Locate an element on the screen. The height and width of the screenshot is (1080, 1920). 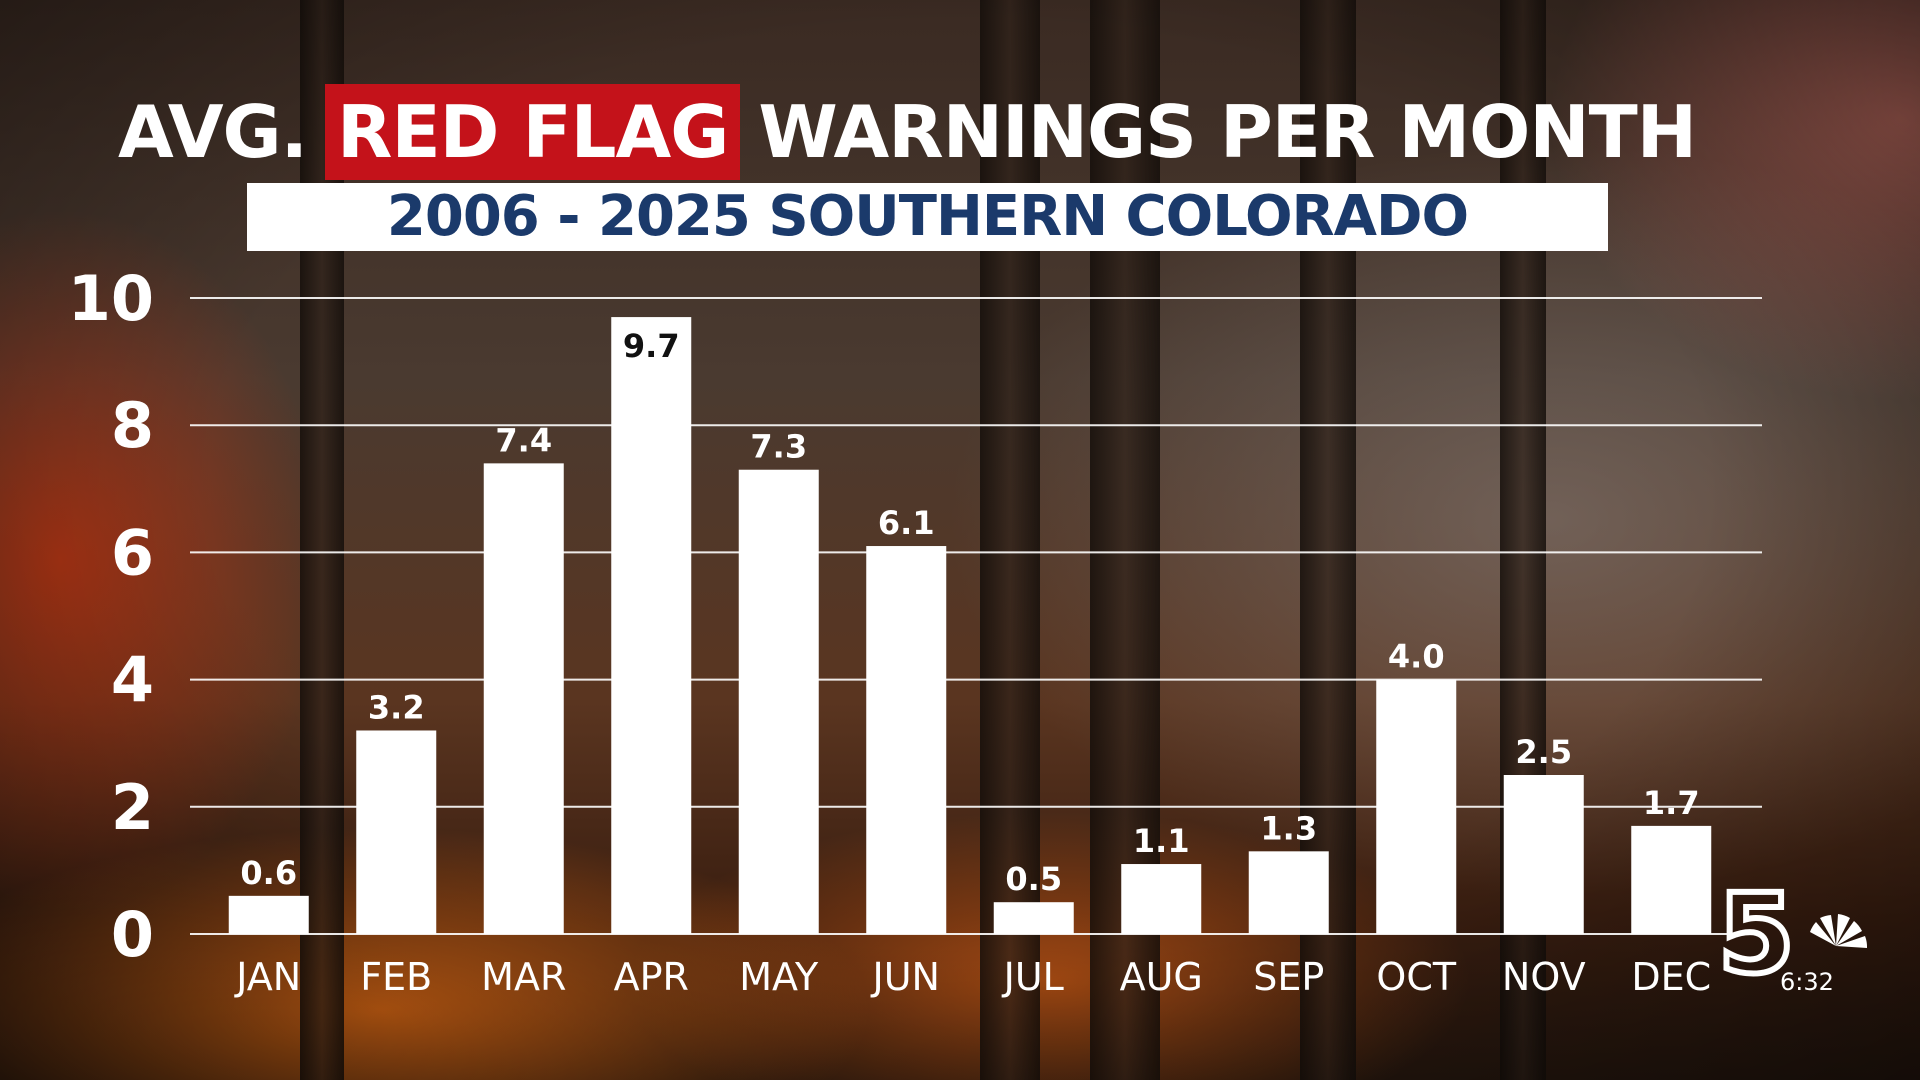
data-label: 0.6 is located at coordinates (268, 873).